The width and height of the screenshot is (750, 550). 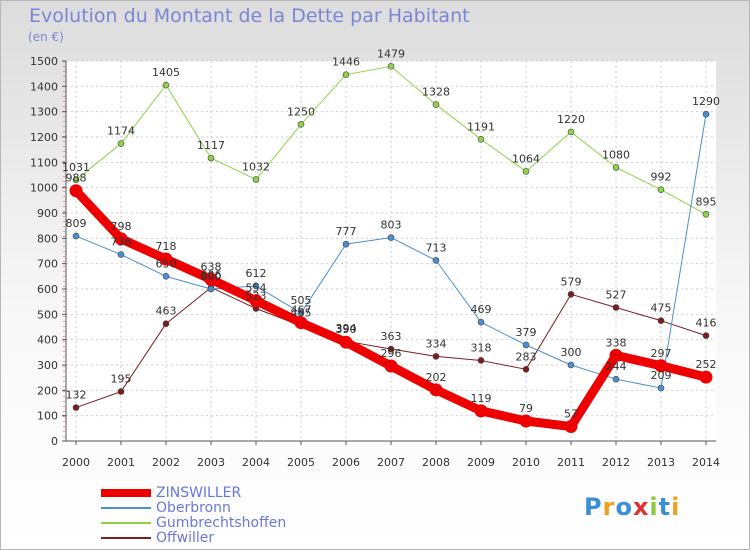 I want to click on x-tick-label: 2008, so click(x=436, y=462).